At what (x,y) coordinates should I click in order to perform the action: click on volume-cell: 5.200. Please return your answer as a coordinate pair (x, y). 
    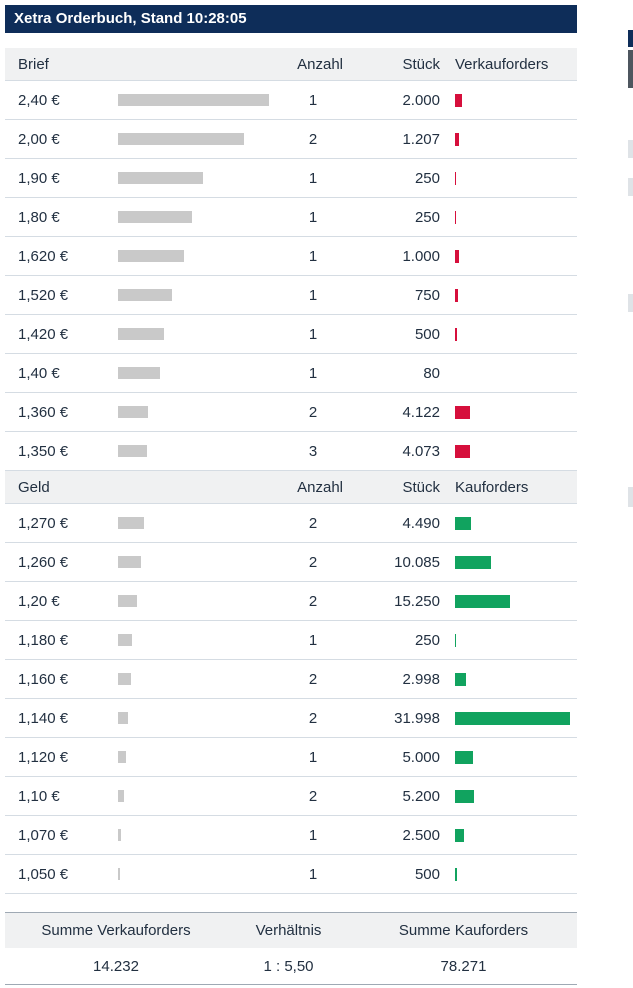
    Looking at the image, I should click on (421, 796).